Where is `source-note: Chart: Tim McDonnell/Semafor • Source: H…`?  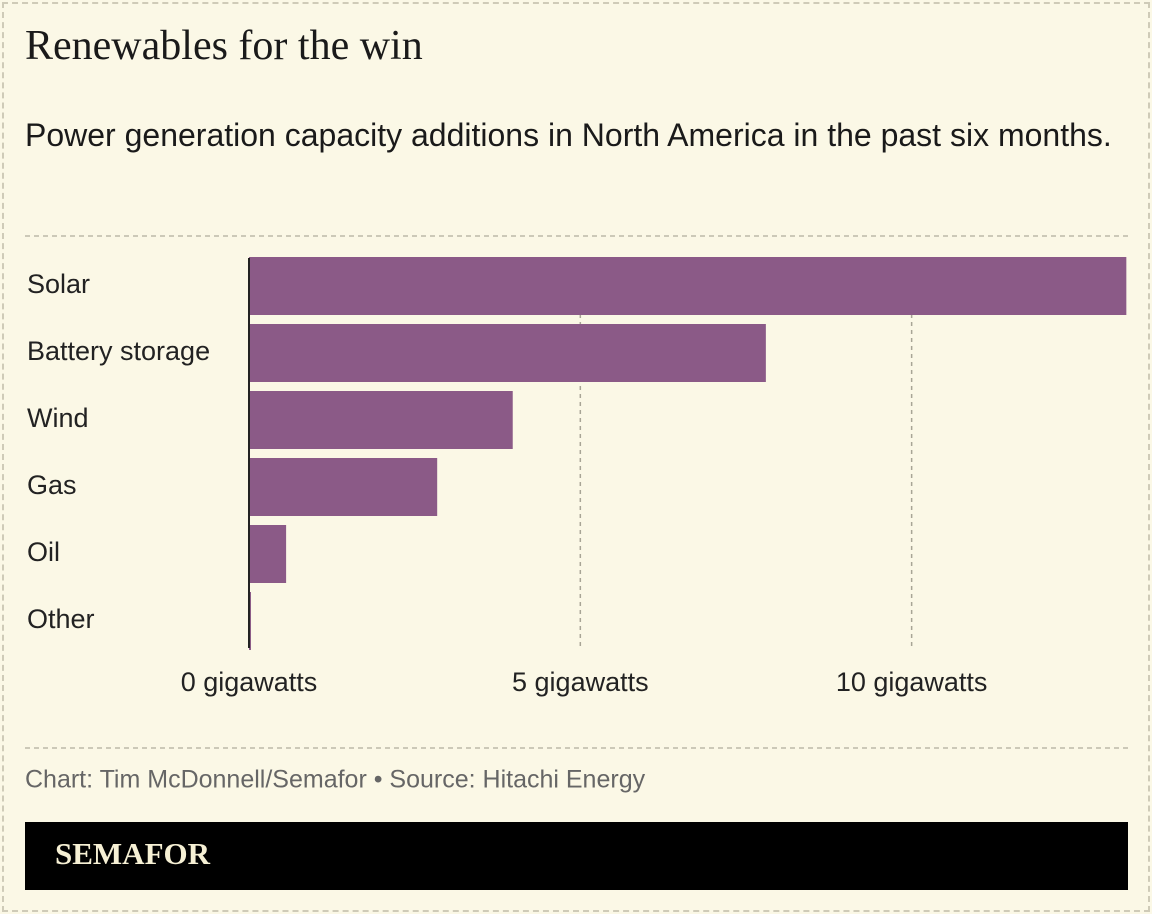
source-note: Chart: Tim McDonnell/Semafor • Source: H… is located at coordinates (335, 780).